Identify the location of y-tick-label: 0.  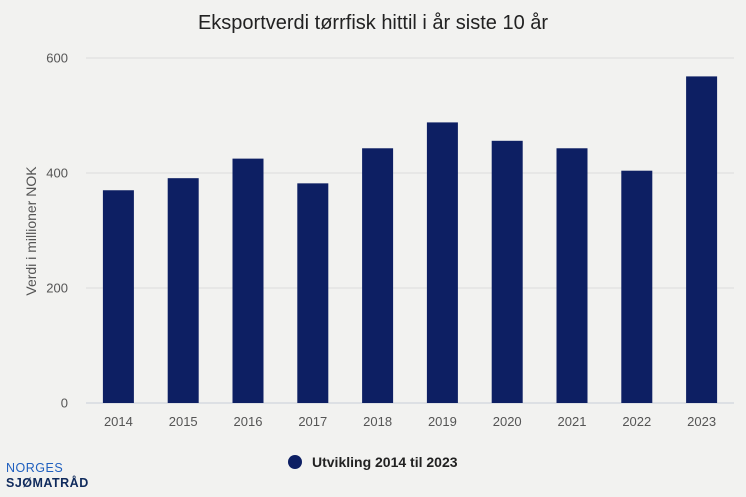
(64, 403).